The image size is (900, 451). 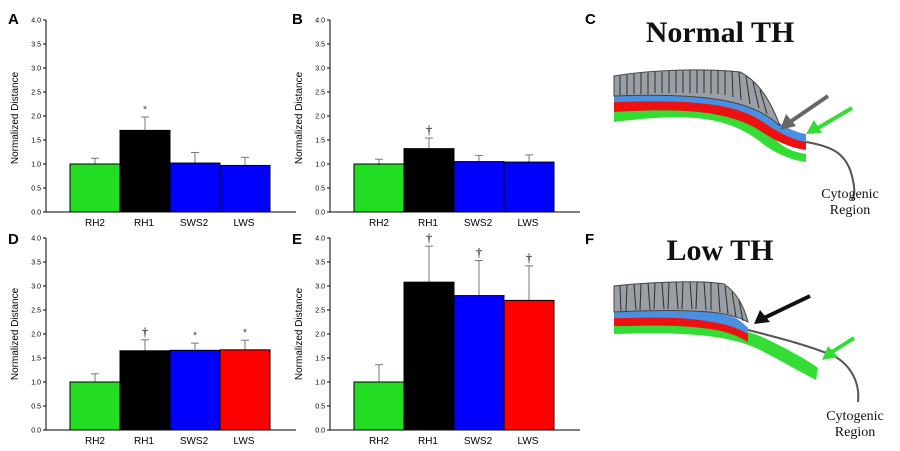 I want to click on rod-layer, so click(x=681, y=302).